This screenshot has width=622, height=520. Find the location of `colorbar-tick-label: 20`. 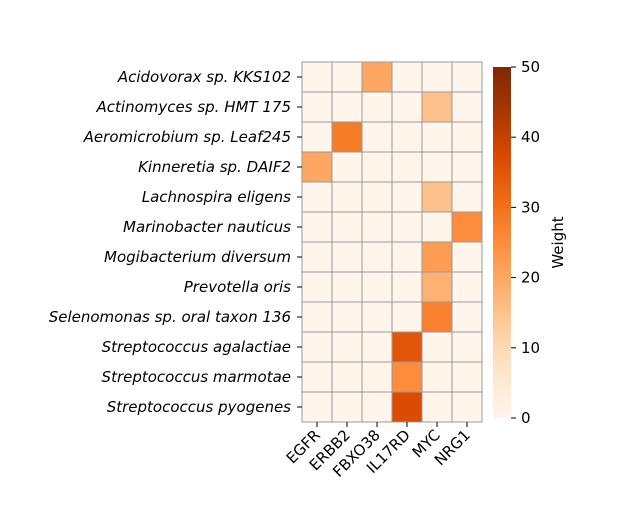

colorbar-tick-label: 20 is located at coordinates (530, 278).